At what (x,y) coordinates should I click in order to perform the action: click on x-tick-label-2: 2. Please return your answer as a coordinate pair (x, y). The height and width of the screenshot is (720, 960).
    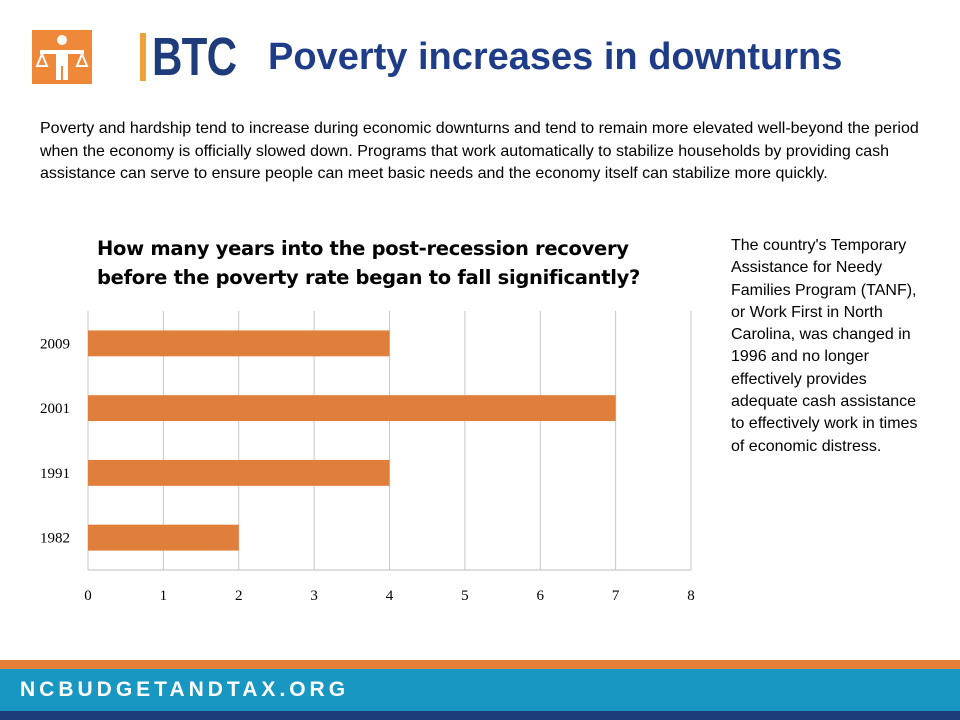
    Looking at the image, I should click on (239, 596).